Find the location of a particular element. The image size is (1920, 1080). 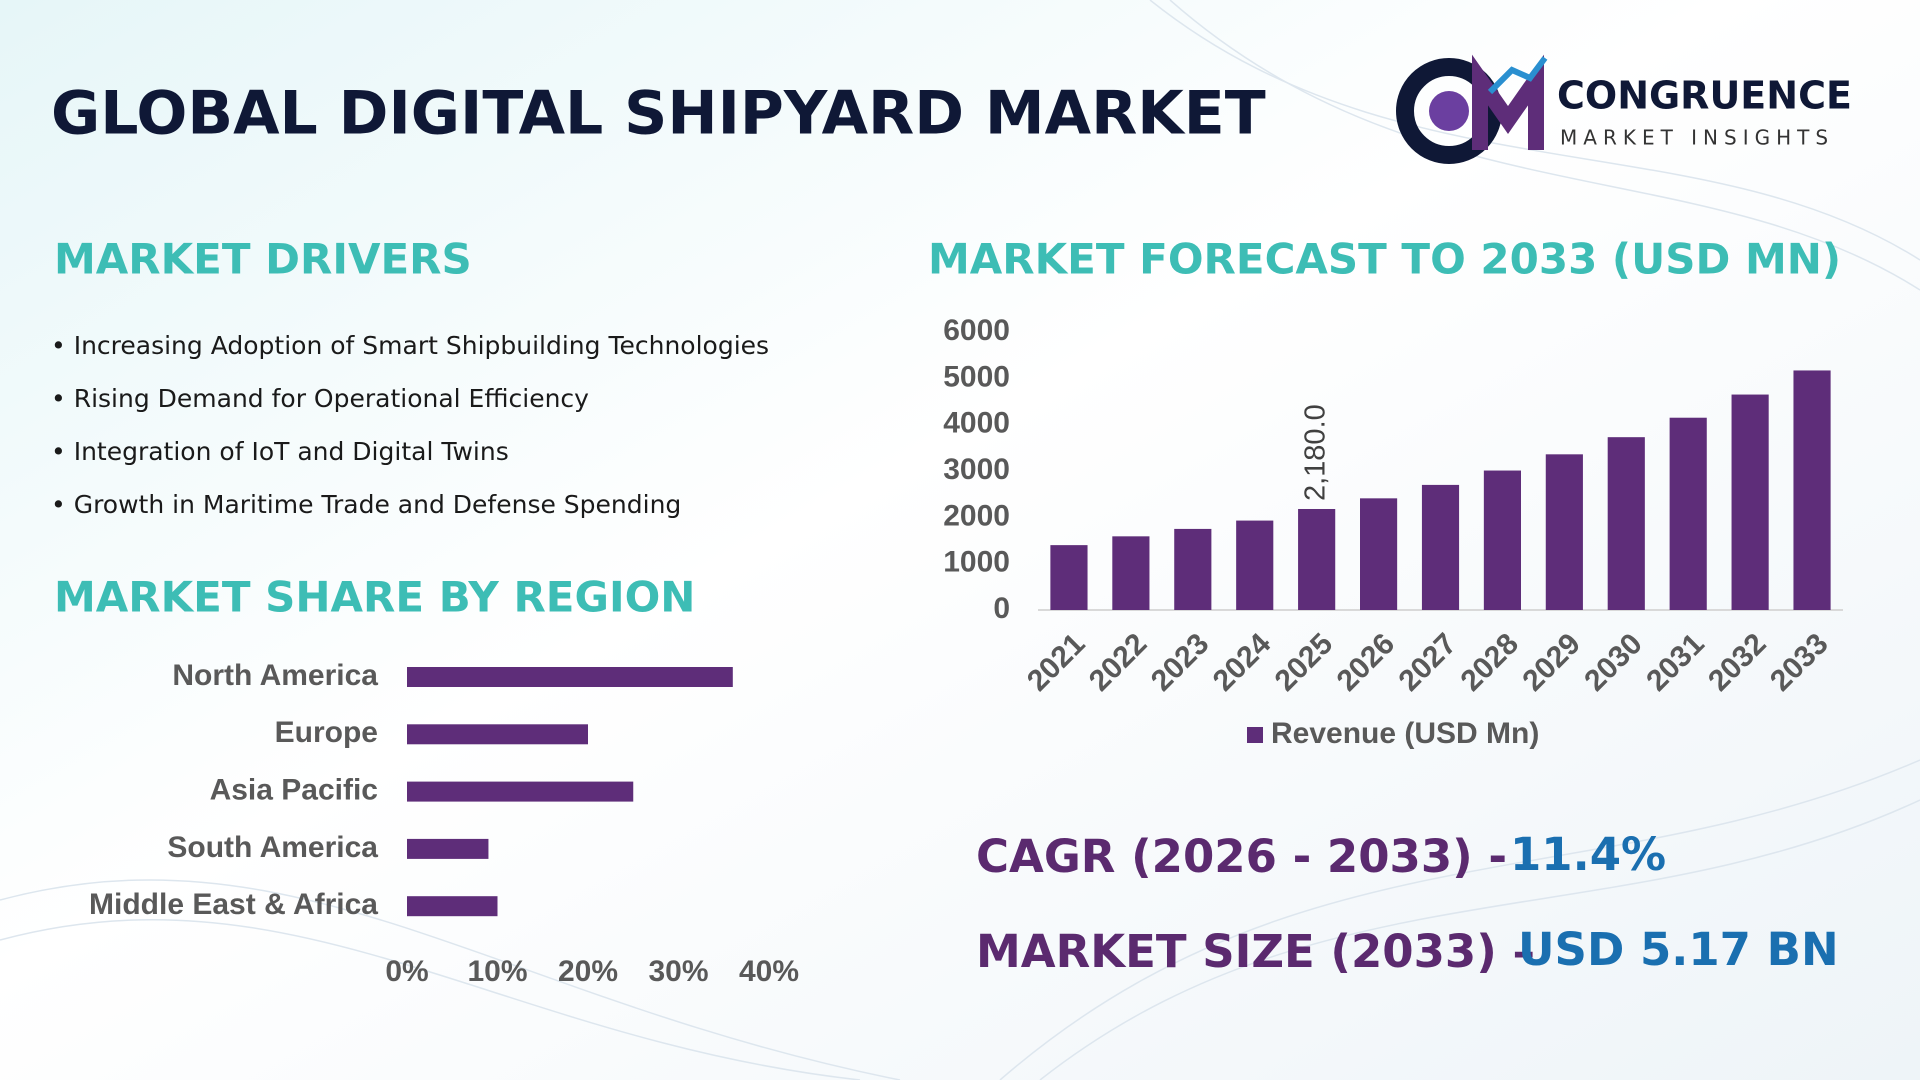

y-tick-label: 5000 is located at coordinates (976, 376).